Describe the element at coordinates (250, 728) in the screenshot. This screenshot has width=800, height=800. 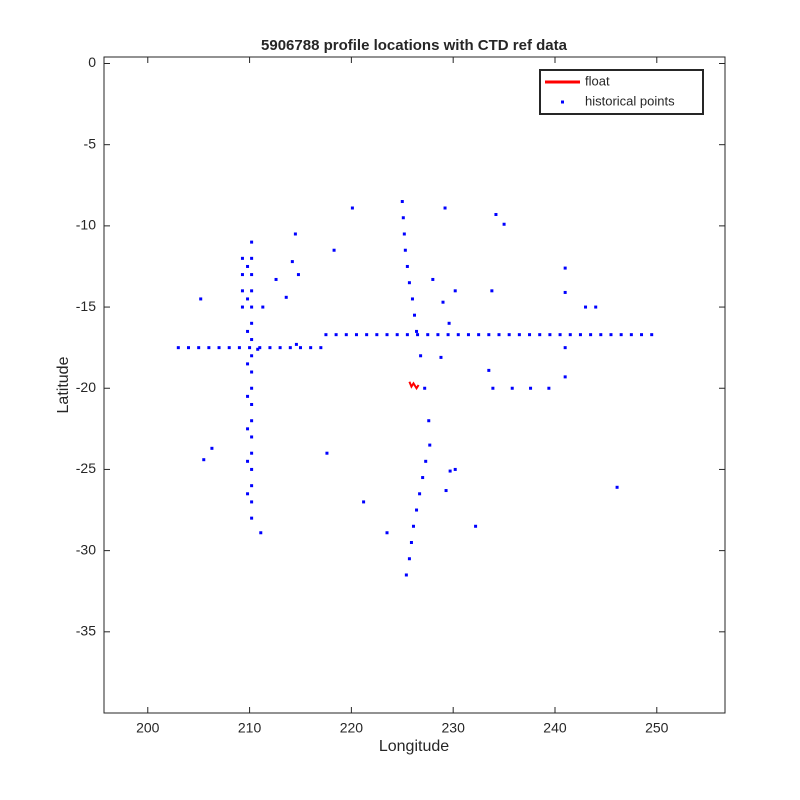
I see `x-tick-label: 210` at that location.